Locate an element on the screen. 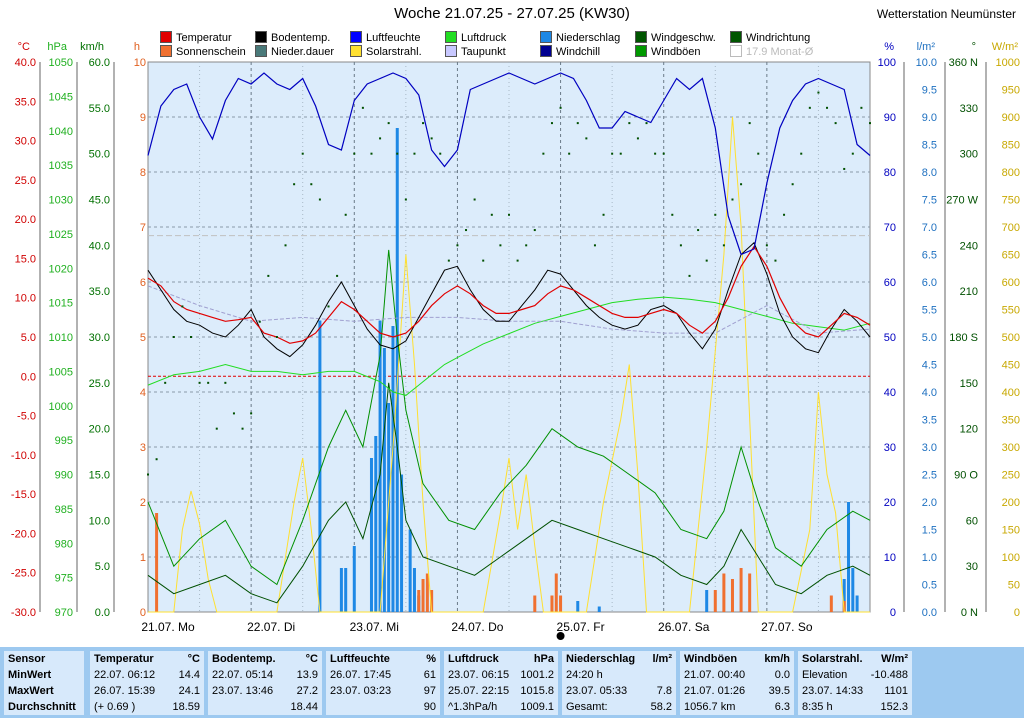 The width and height of the screenshot is (1024, 718). direction-axis-tick: 180 S is located at coordinates (963, 338).